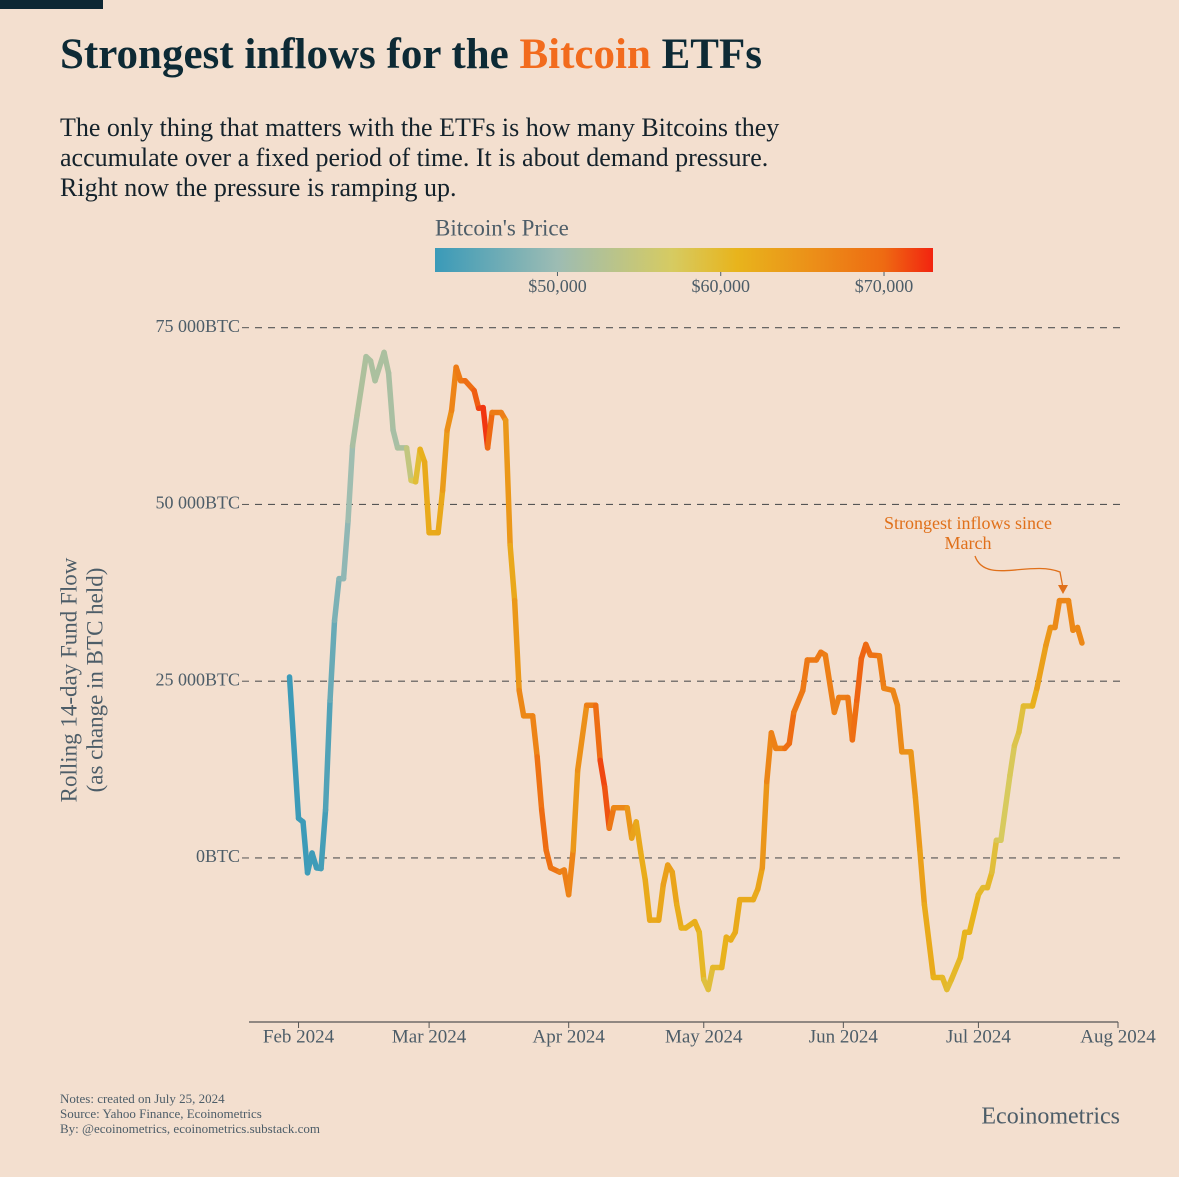 This screenshot has height=1177, width=1179. Describe the element at coordinates (197, 326) in the screenshot. I see `y-tick-label: 75 000BTC` at that location.